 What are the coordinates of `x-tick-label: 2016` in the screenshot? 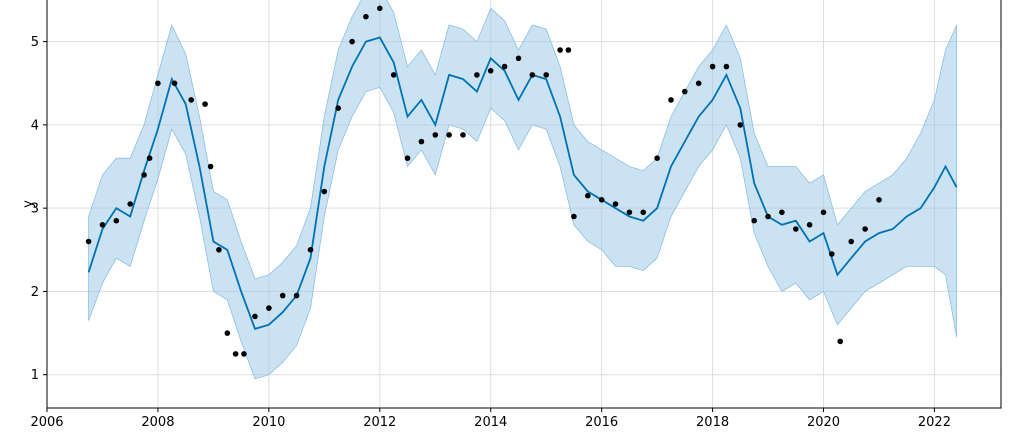 It's located at (601, 422).